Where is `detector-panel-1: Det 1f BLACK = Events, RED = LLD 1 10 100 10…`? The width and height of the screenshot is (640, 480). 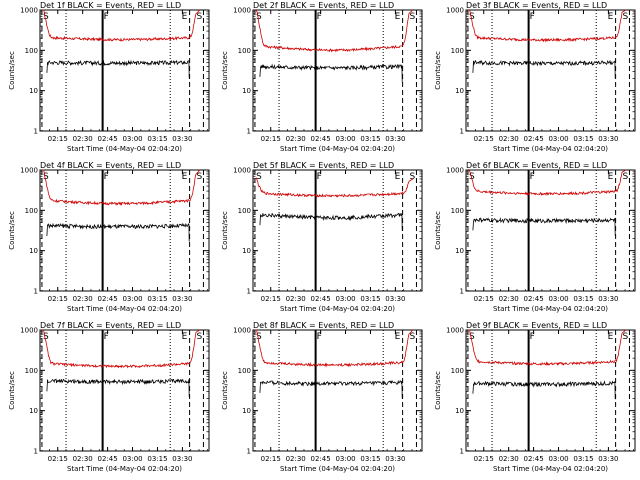 detector-panel-1: Det 1f BLACK = Events, RED = LLD 1 10 100 10… is located at coordinates (106, 80).